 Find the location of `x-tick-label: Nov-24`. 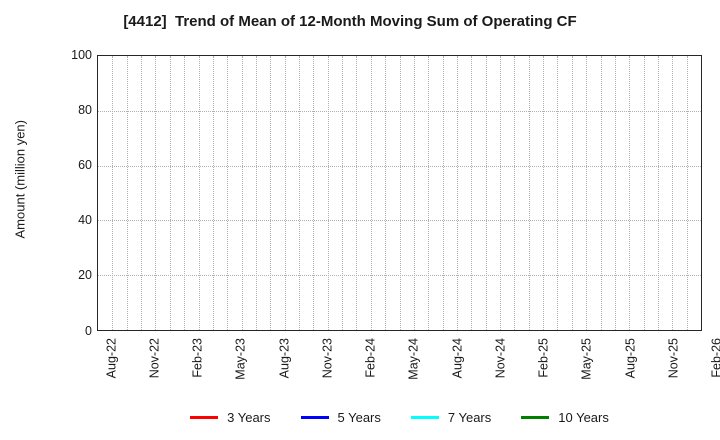

x-tick-label: Nov-24 is located at coordinates (500, 358).